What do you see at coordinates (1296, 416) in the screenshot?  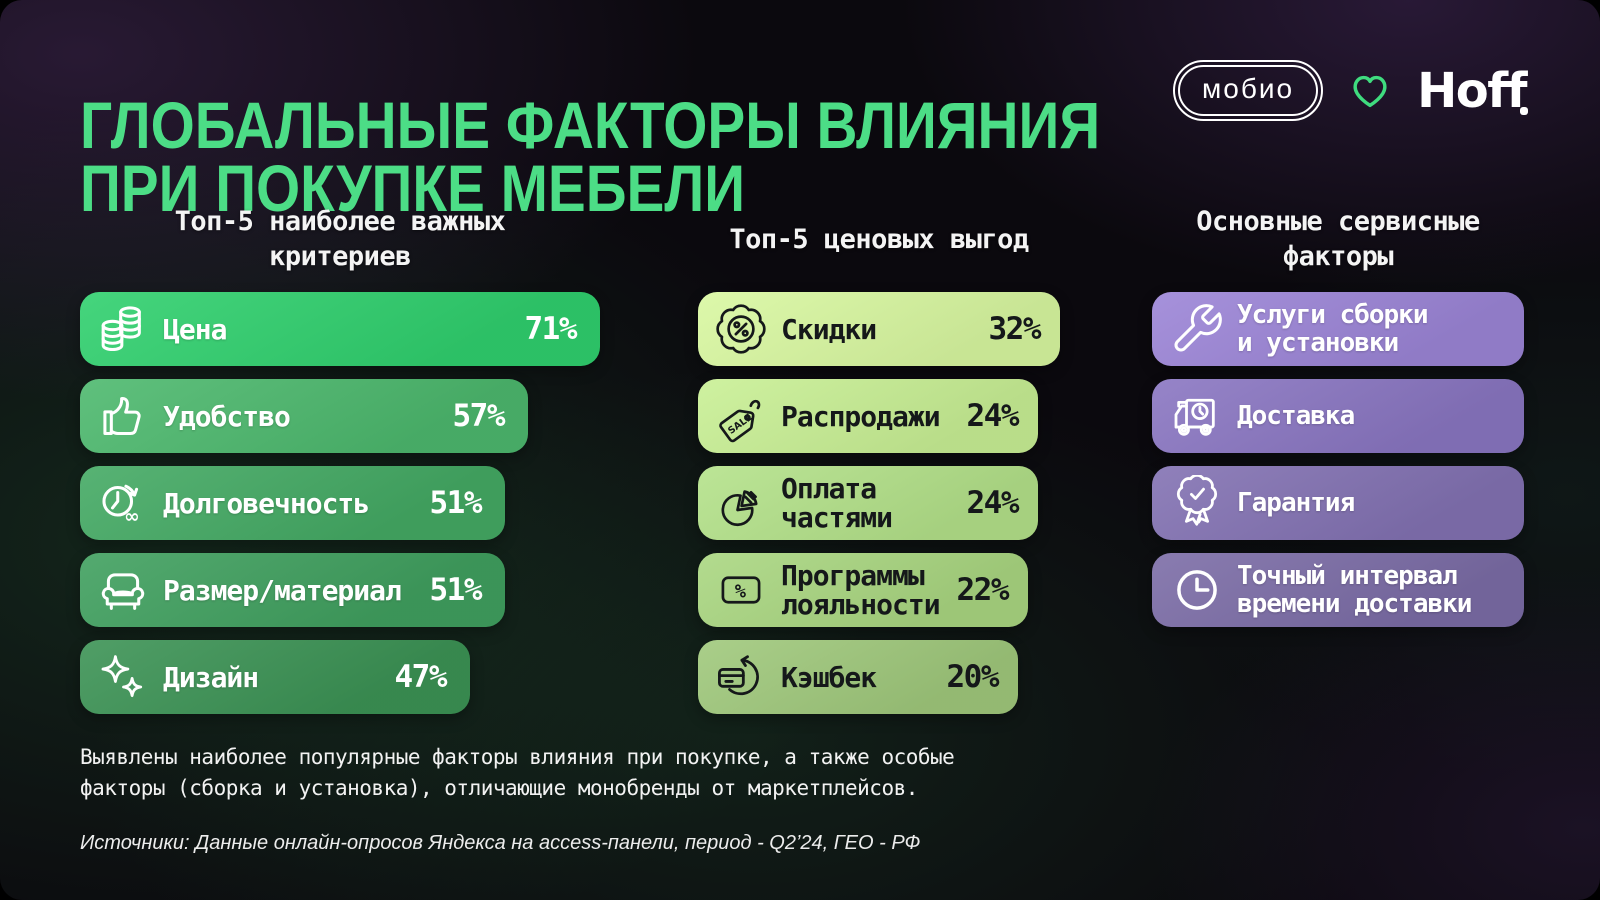 I see `factor-label: Доставка` at bounding box center [1296, 416].